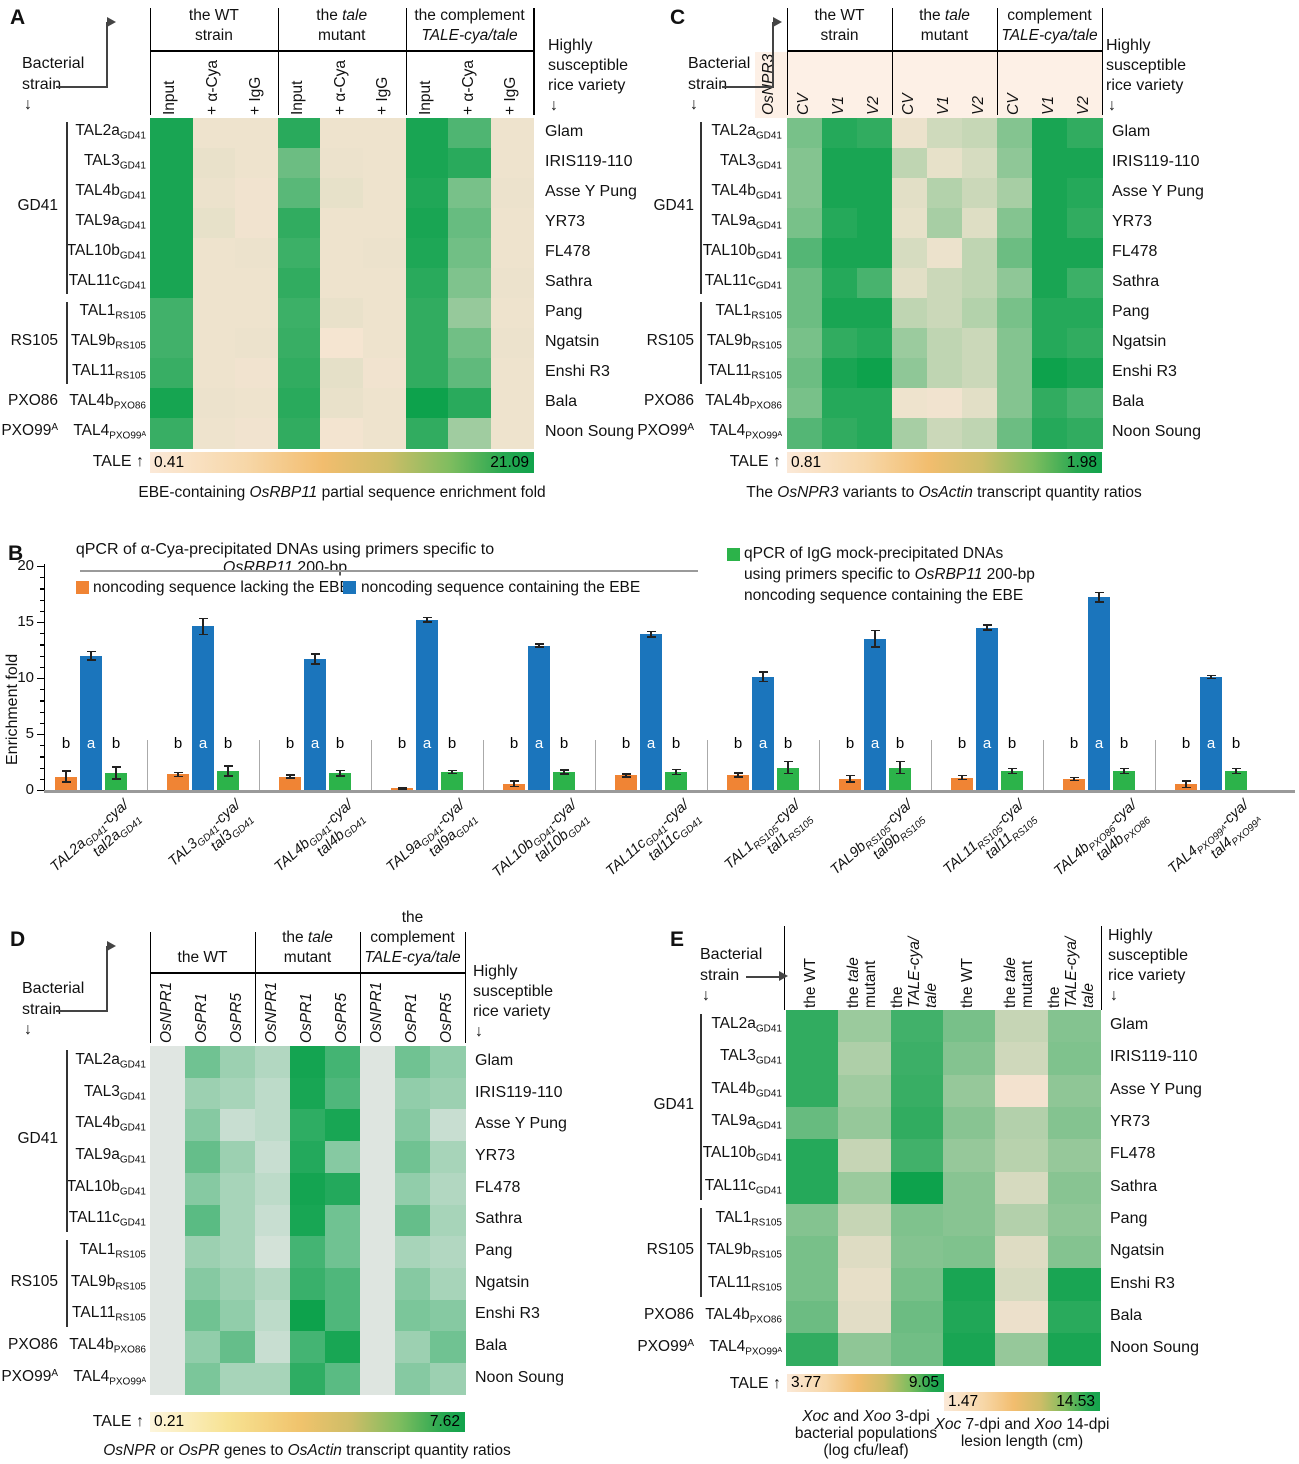 The width and height of the screenshot is (1299, 1464). Describe the element at coordinates (34, 1281) in the screenshot. I see `strain-group-label: RS105` at that location.